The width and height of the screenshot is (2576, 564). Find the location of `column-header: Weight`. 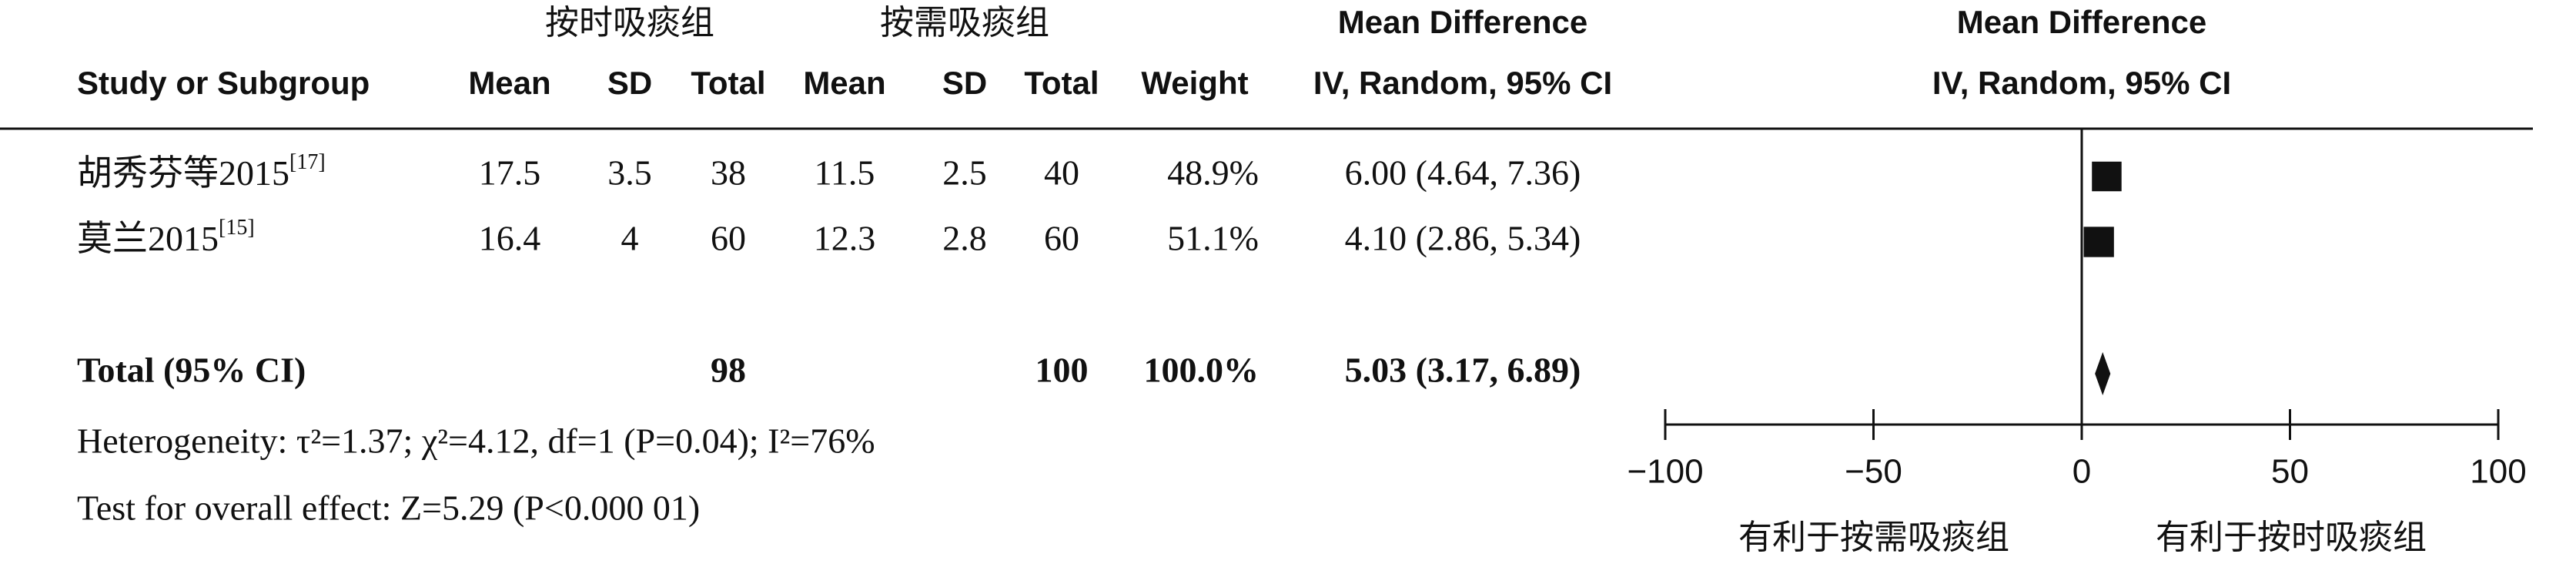

column-header: Weight is located at coordinates (1195, 83).